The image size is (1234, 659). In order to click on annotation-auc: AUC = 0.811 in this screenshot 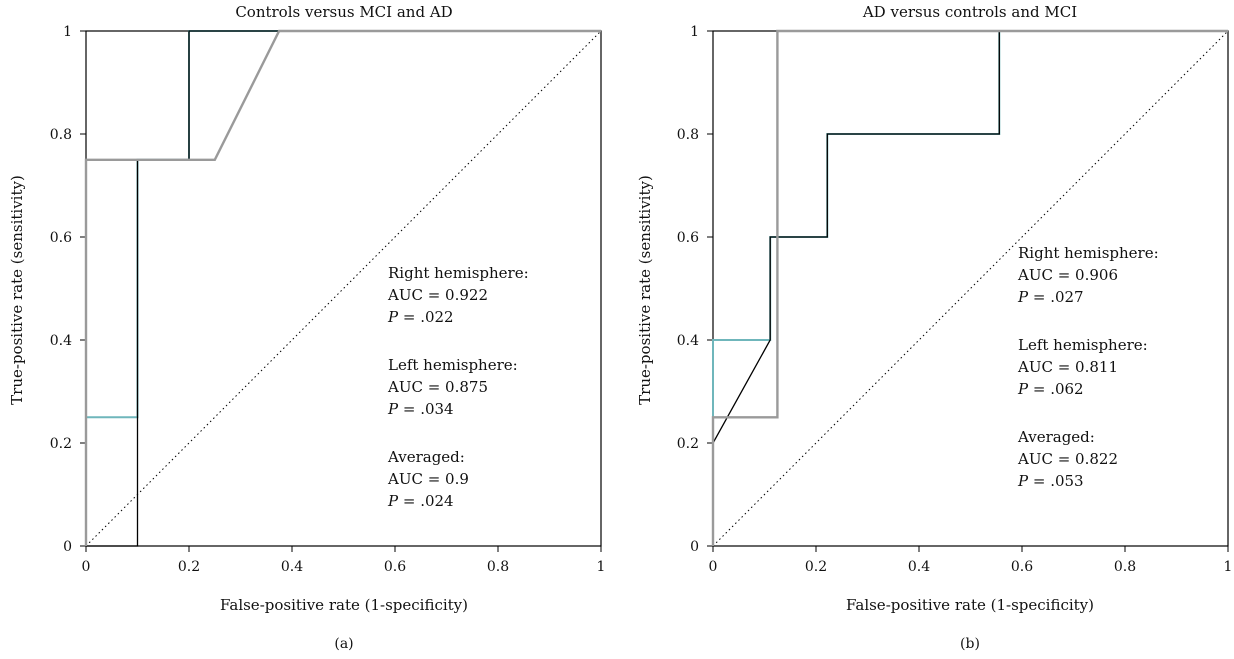, I will do `click(1067, 367)`.